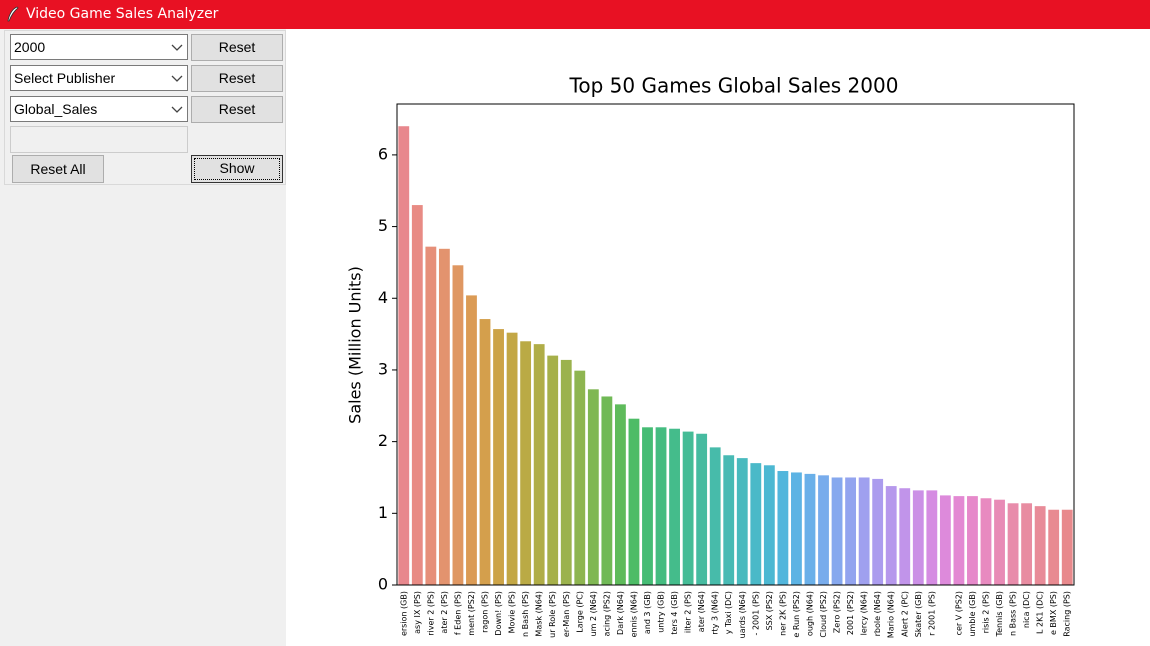 The image size is (1150, 646). Describe the element at coordinates (931, 613) in the screenshot. I see `x-tick-label: r 2001 (PS)` at that location.